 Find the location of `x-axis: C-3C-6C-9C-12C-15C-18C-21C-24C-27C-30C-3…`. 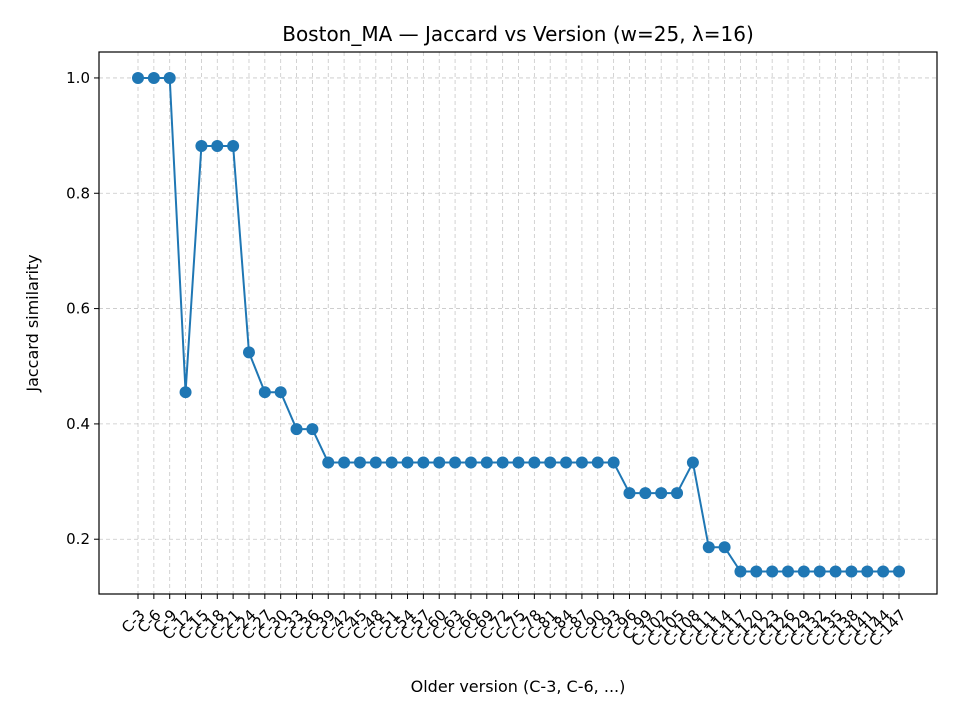

x-axis: C-3C-6C-9C-12C-15C-18C-21C-24C-27C-30C-3… is located at coordinates (514, 622).